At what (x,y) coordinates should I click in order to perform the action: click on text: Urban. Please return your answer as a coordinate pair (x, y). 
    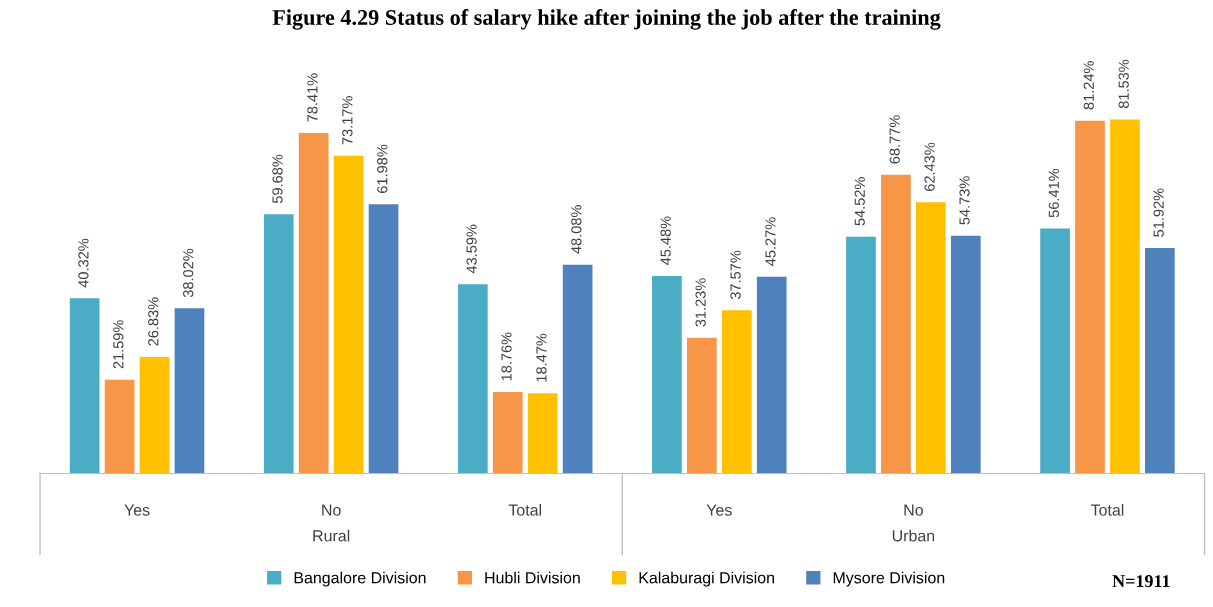
    Looking at the image, I should click on (913, 535).